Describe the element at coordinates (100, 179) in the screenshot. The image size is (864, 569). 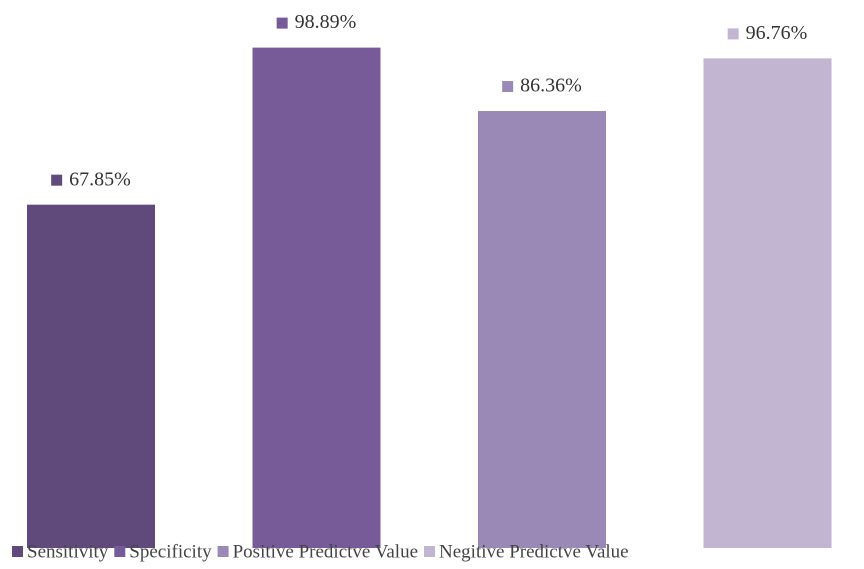
I see `data-label: 67.85%` at that location.